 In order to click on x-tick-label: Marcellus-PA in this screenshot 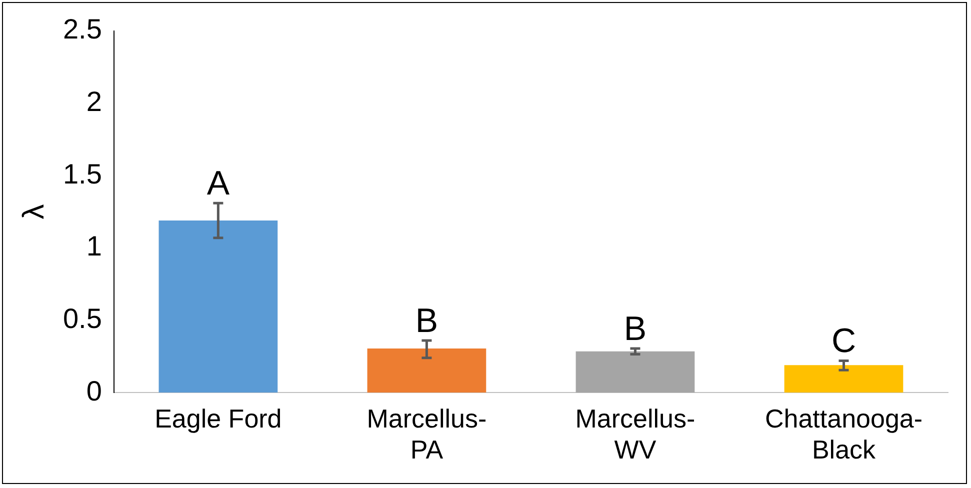, I will do `click(426, 434)`.